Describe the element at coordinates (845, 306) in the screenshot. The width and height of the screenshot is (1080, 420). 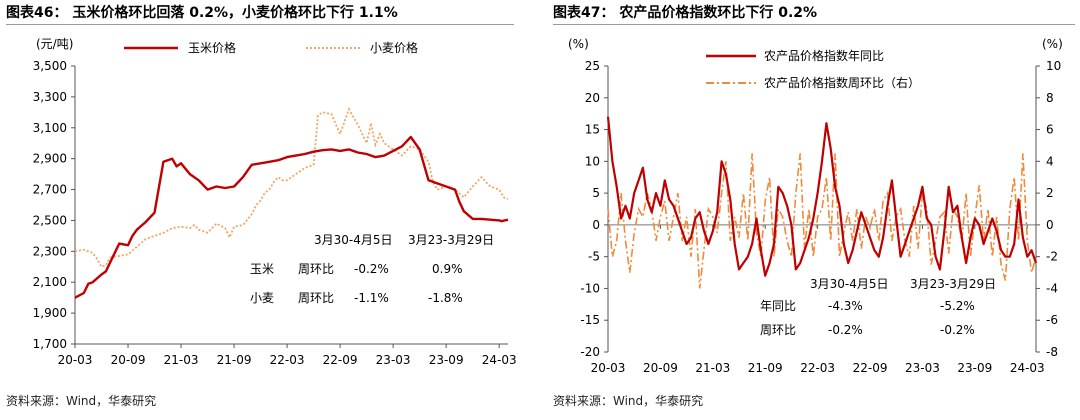
I see `right-table-value: -4.3%` at that location.